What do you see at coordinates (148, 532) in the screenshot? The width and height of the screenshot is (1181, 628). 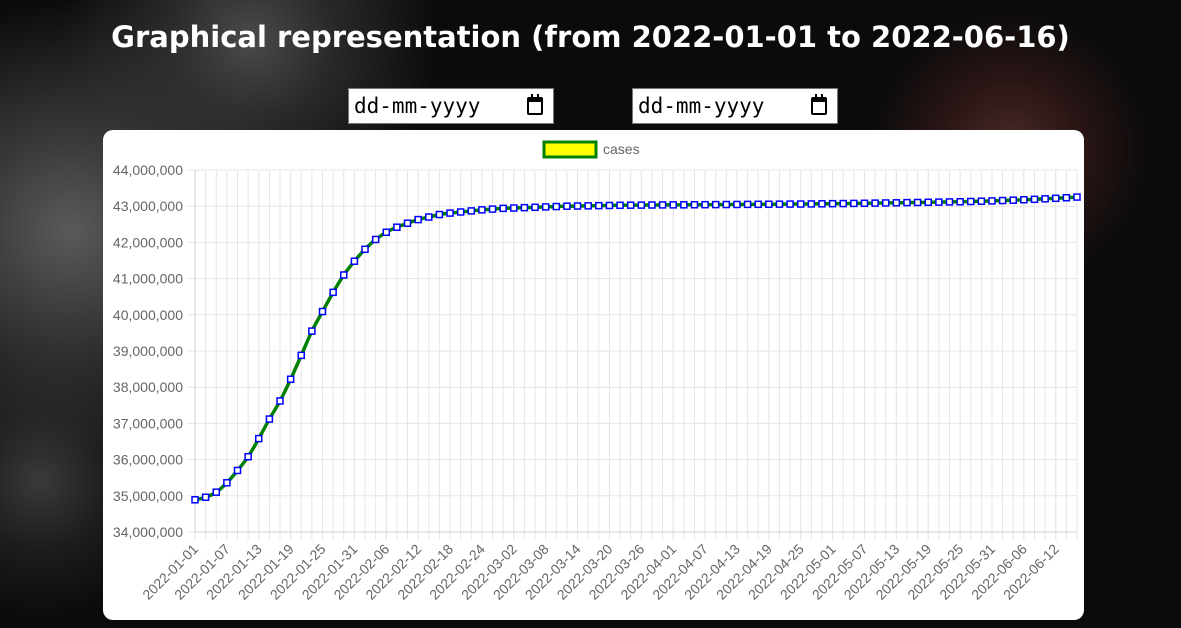 I see `y-tick-label: 34,000,000` at bounding box center [148, 532].